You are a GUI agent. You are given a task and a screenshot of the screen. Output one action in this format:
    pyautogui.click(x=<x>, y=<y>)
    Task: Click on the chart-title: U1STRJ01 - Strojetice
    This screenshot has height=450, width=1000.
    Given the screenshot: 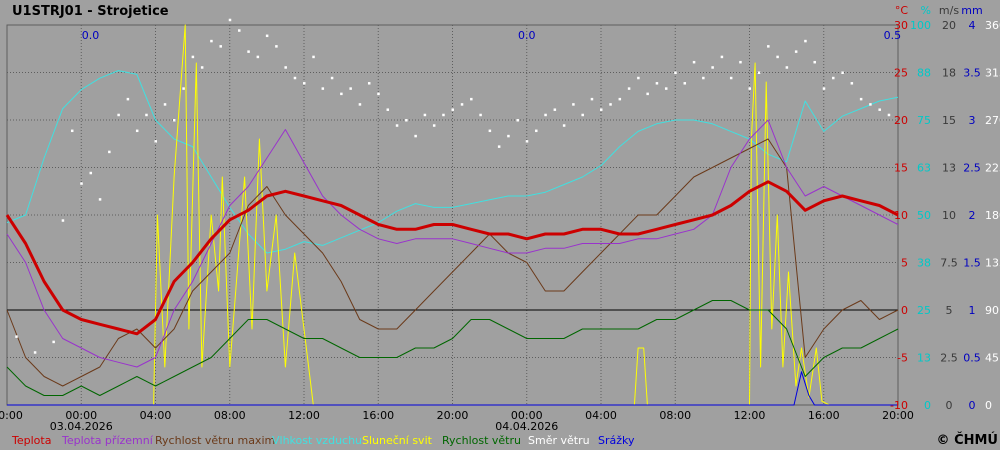 What is the action you would take?
    pyautogui.click(x=90, y=11)
    